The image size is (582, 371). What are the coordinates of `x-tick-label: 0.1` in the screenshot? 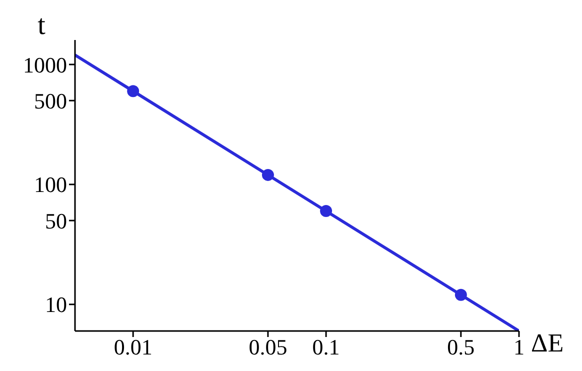 It's located at (326, 347).